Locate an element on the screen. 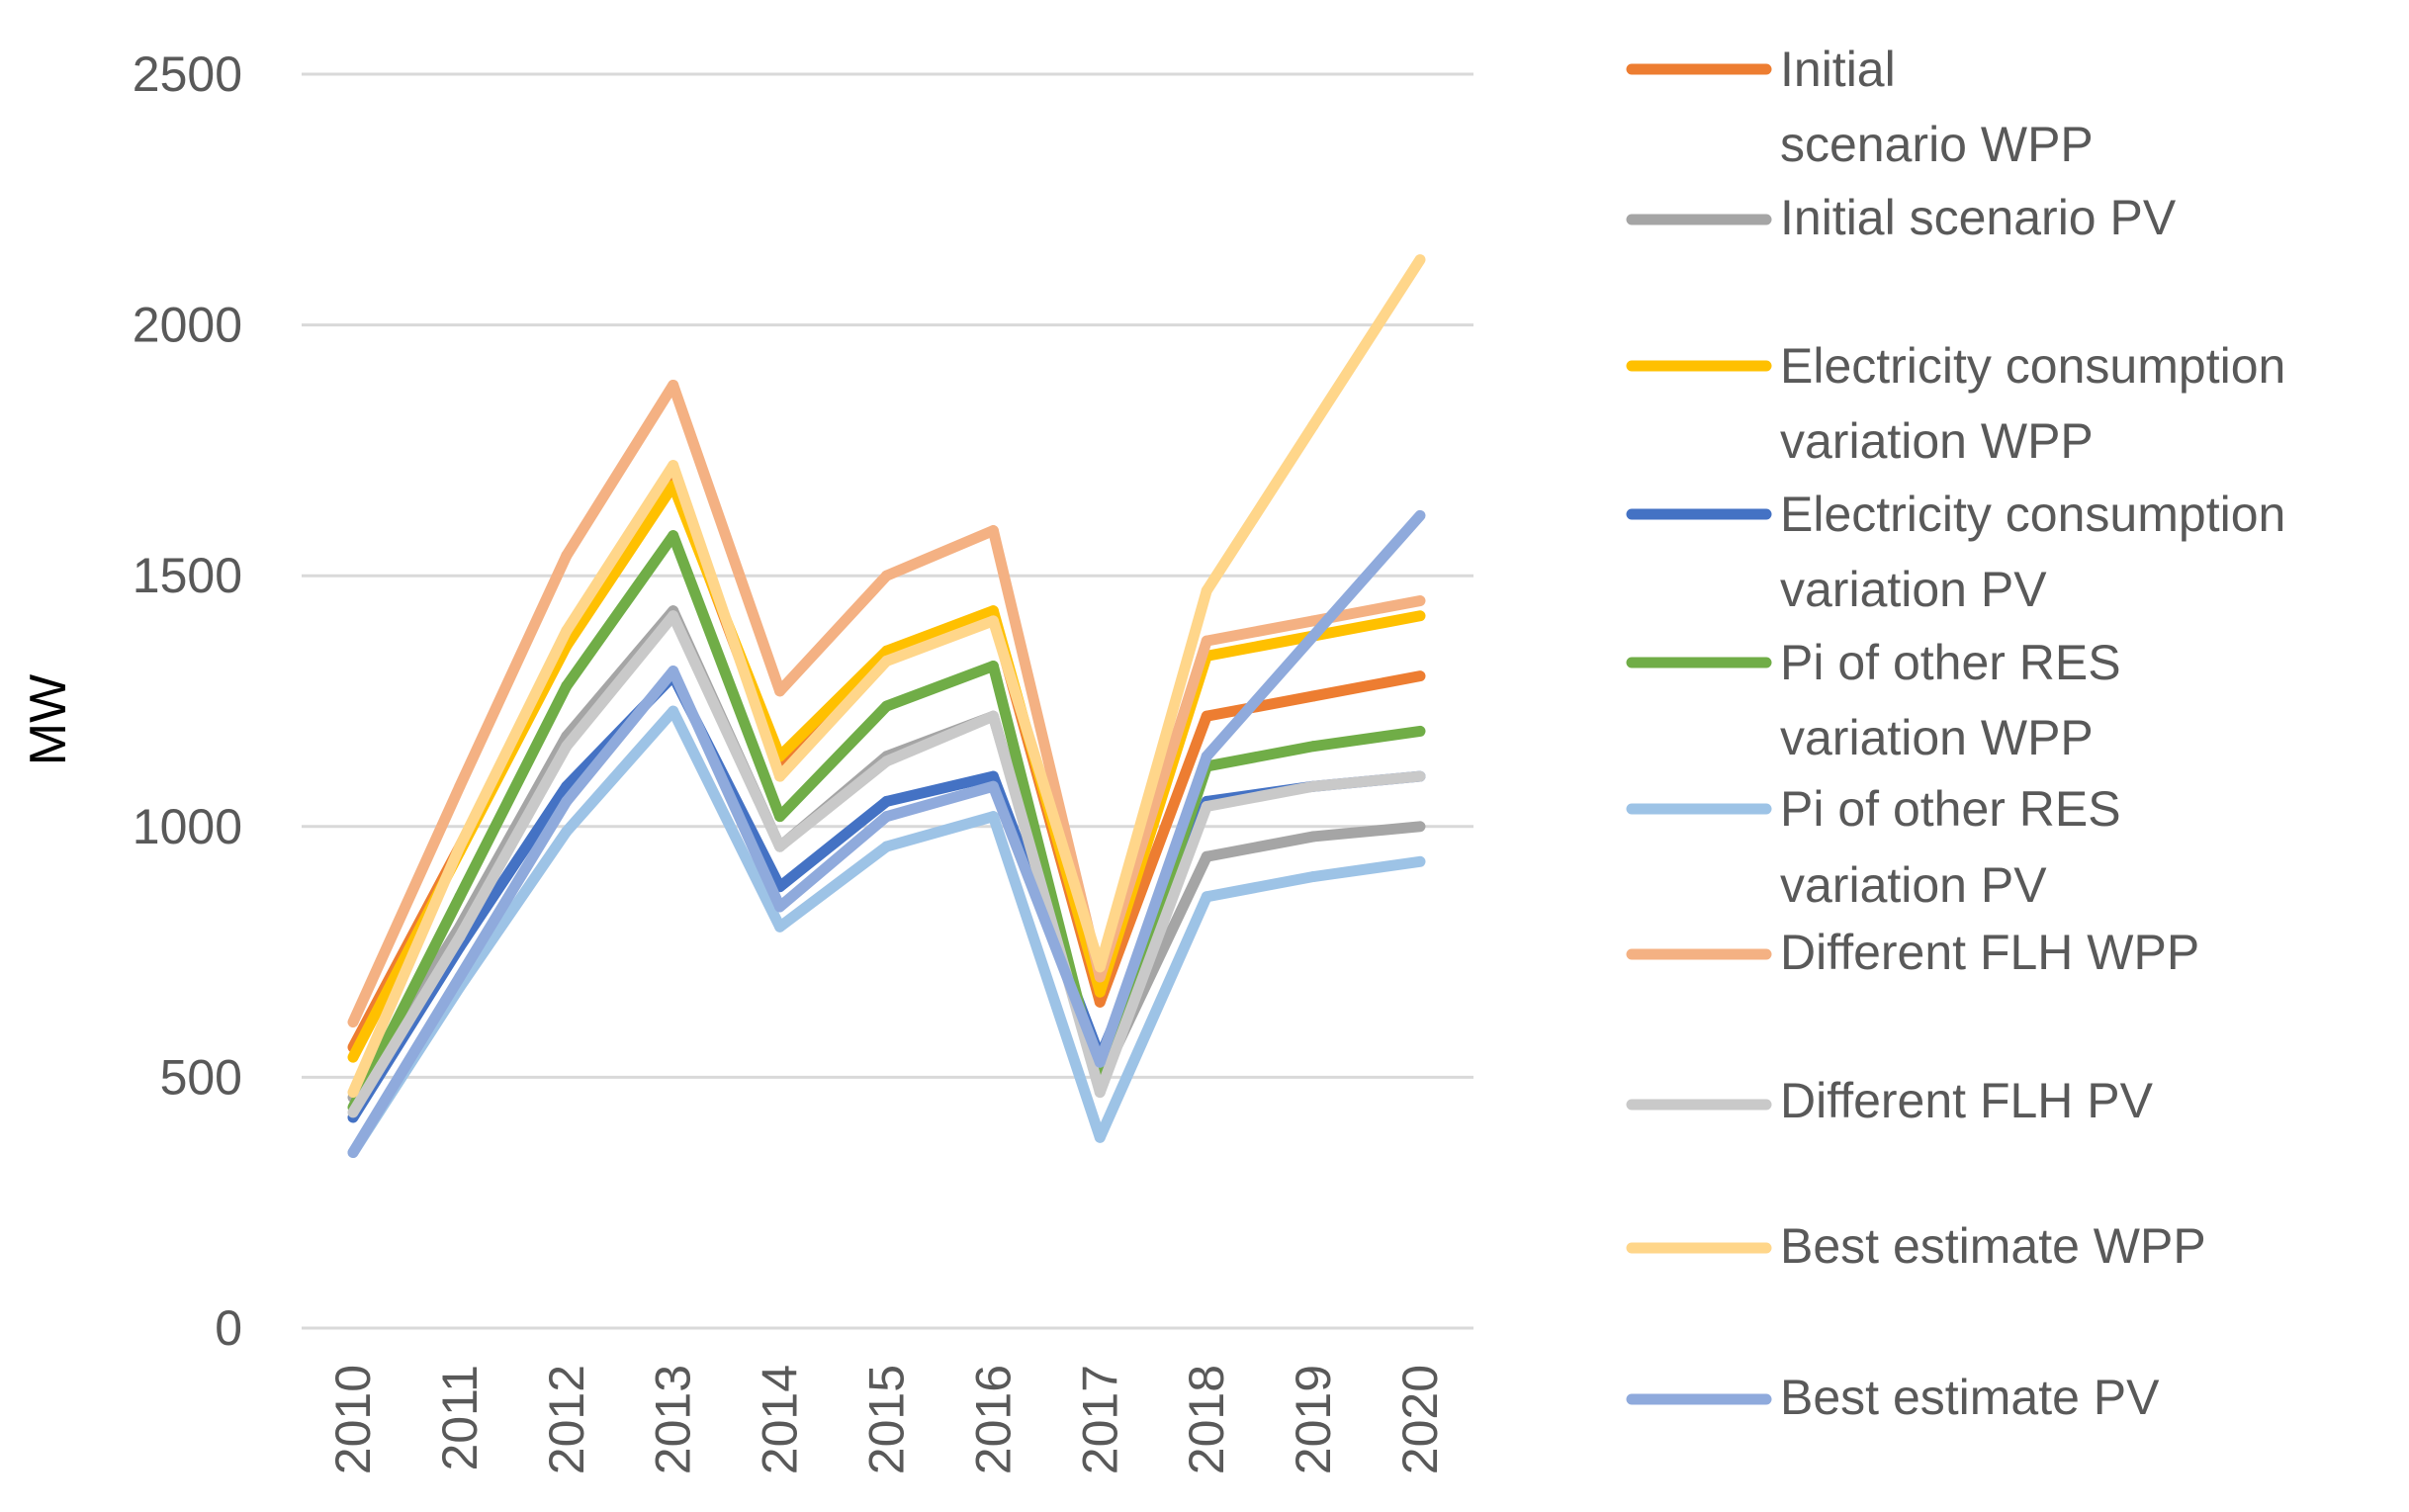  x-tick-label: 2018 is located at coordinates (1206, 1420).